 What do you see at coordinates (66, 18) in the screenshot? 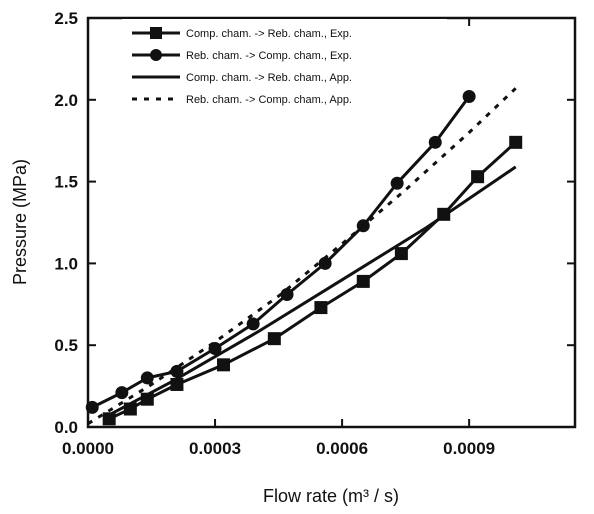
I see `y-tick-label: 2.5` at bounding box center [66, 18].